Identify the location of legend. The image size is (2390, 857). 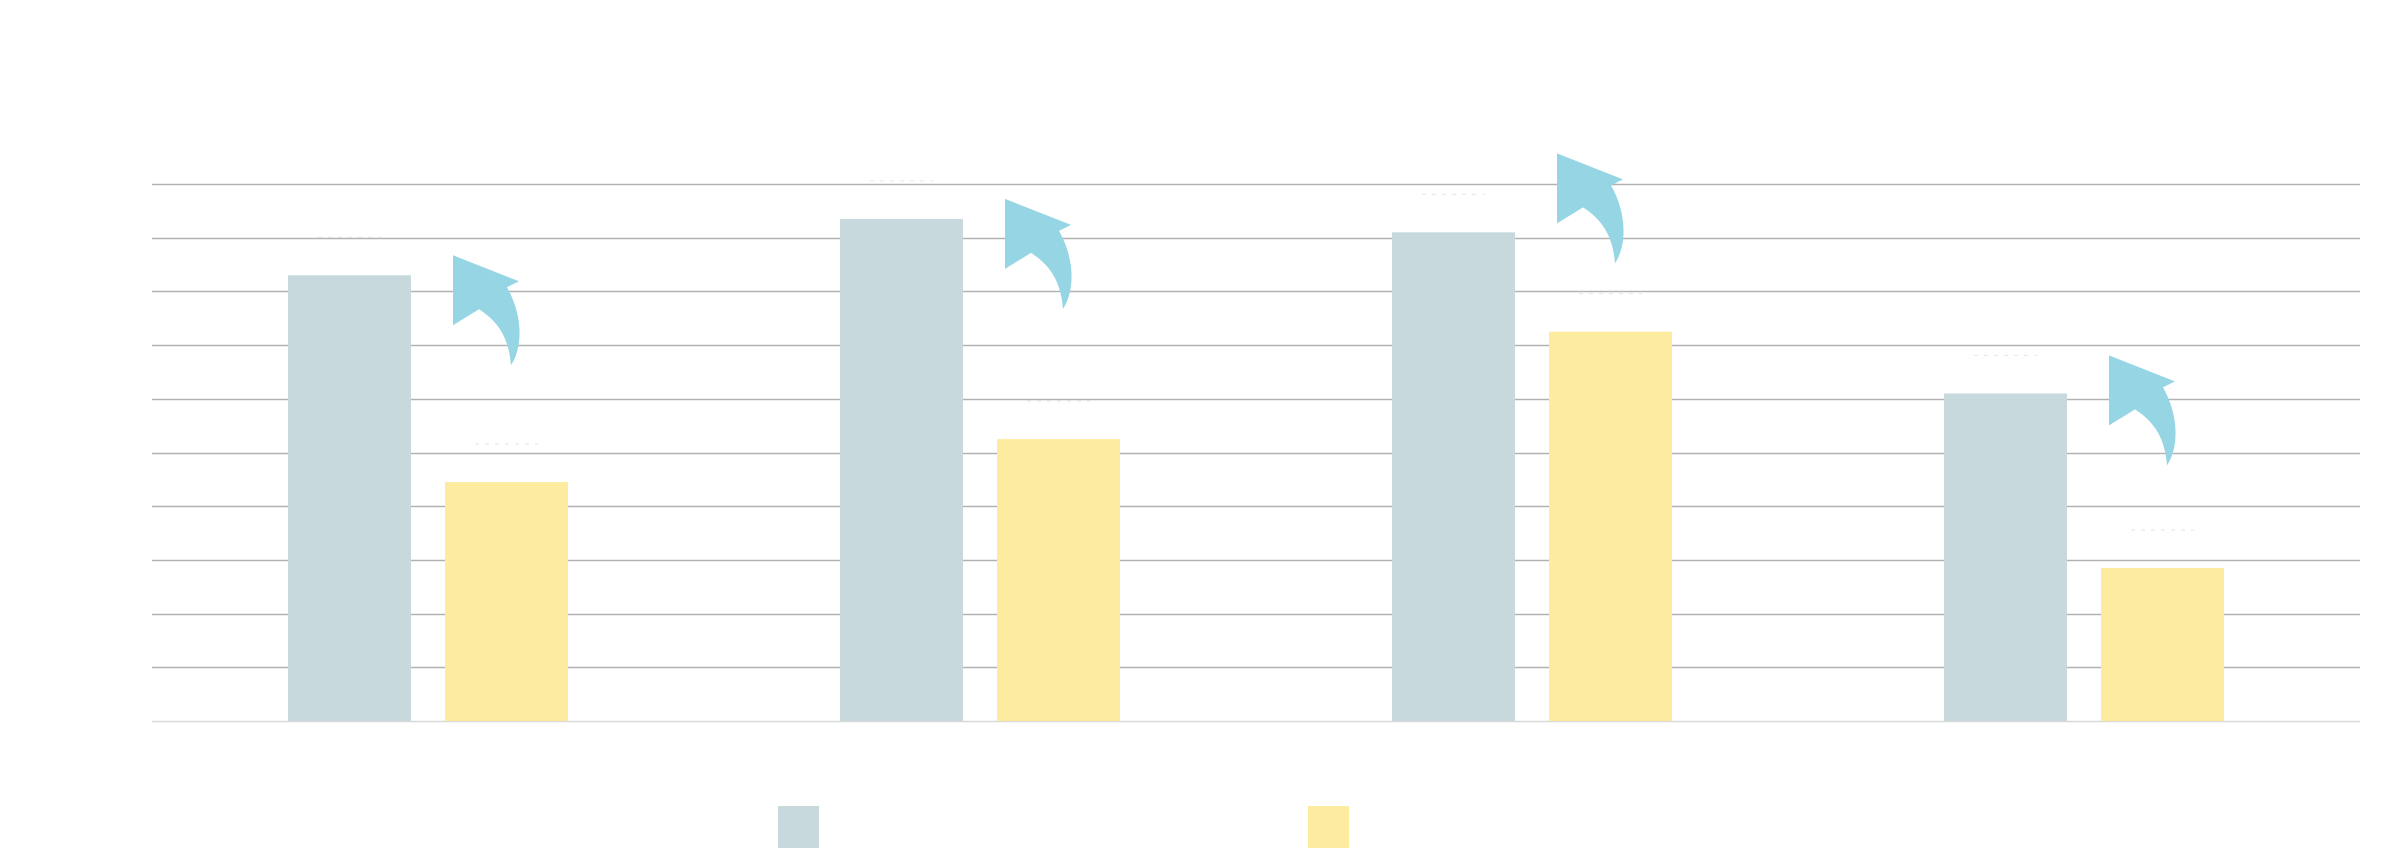
(1063, 827).